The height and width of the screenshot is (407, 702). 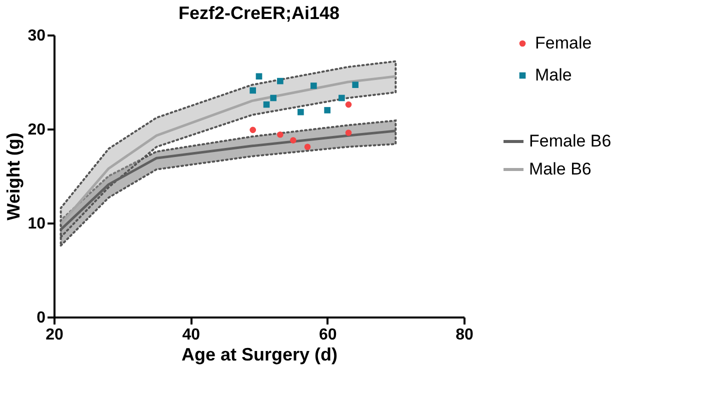 I want to click on line-series, so click(x=228, y=180).